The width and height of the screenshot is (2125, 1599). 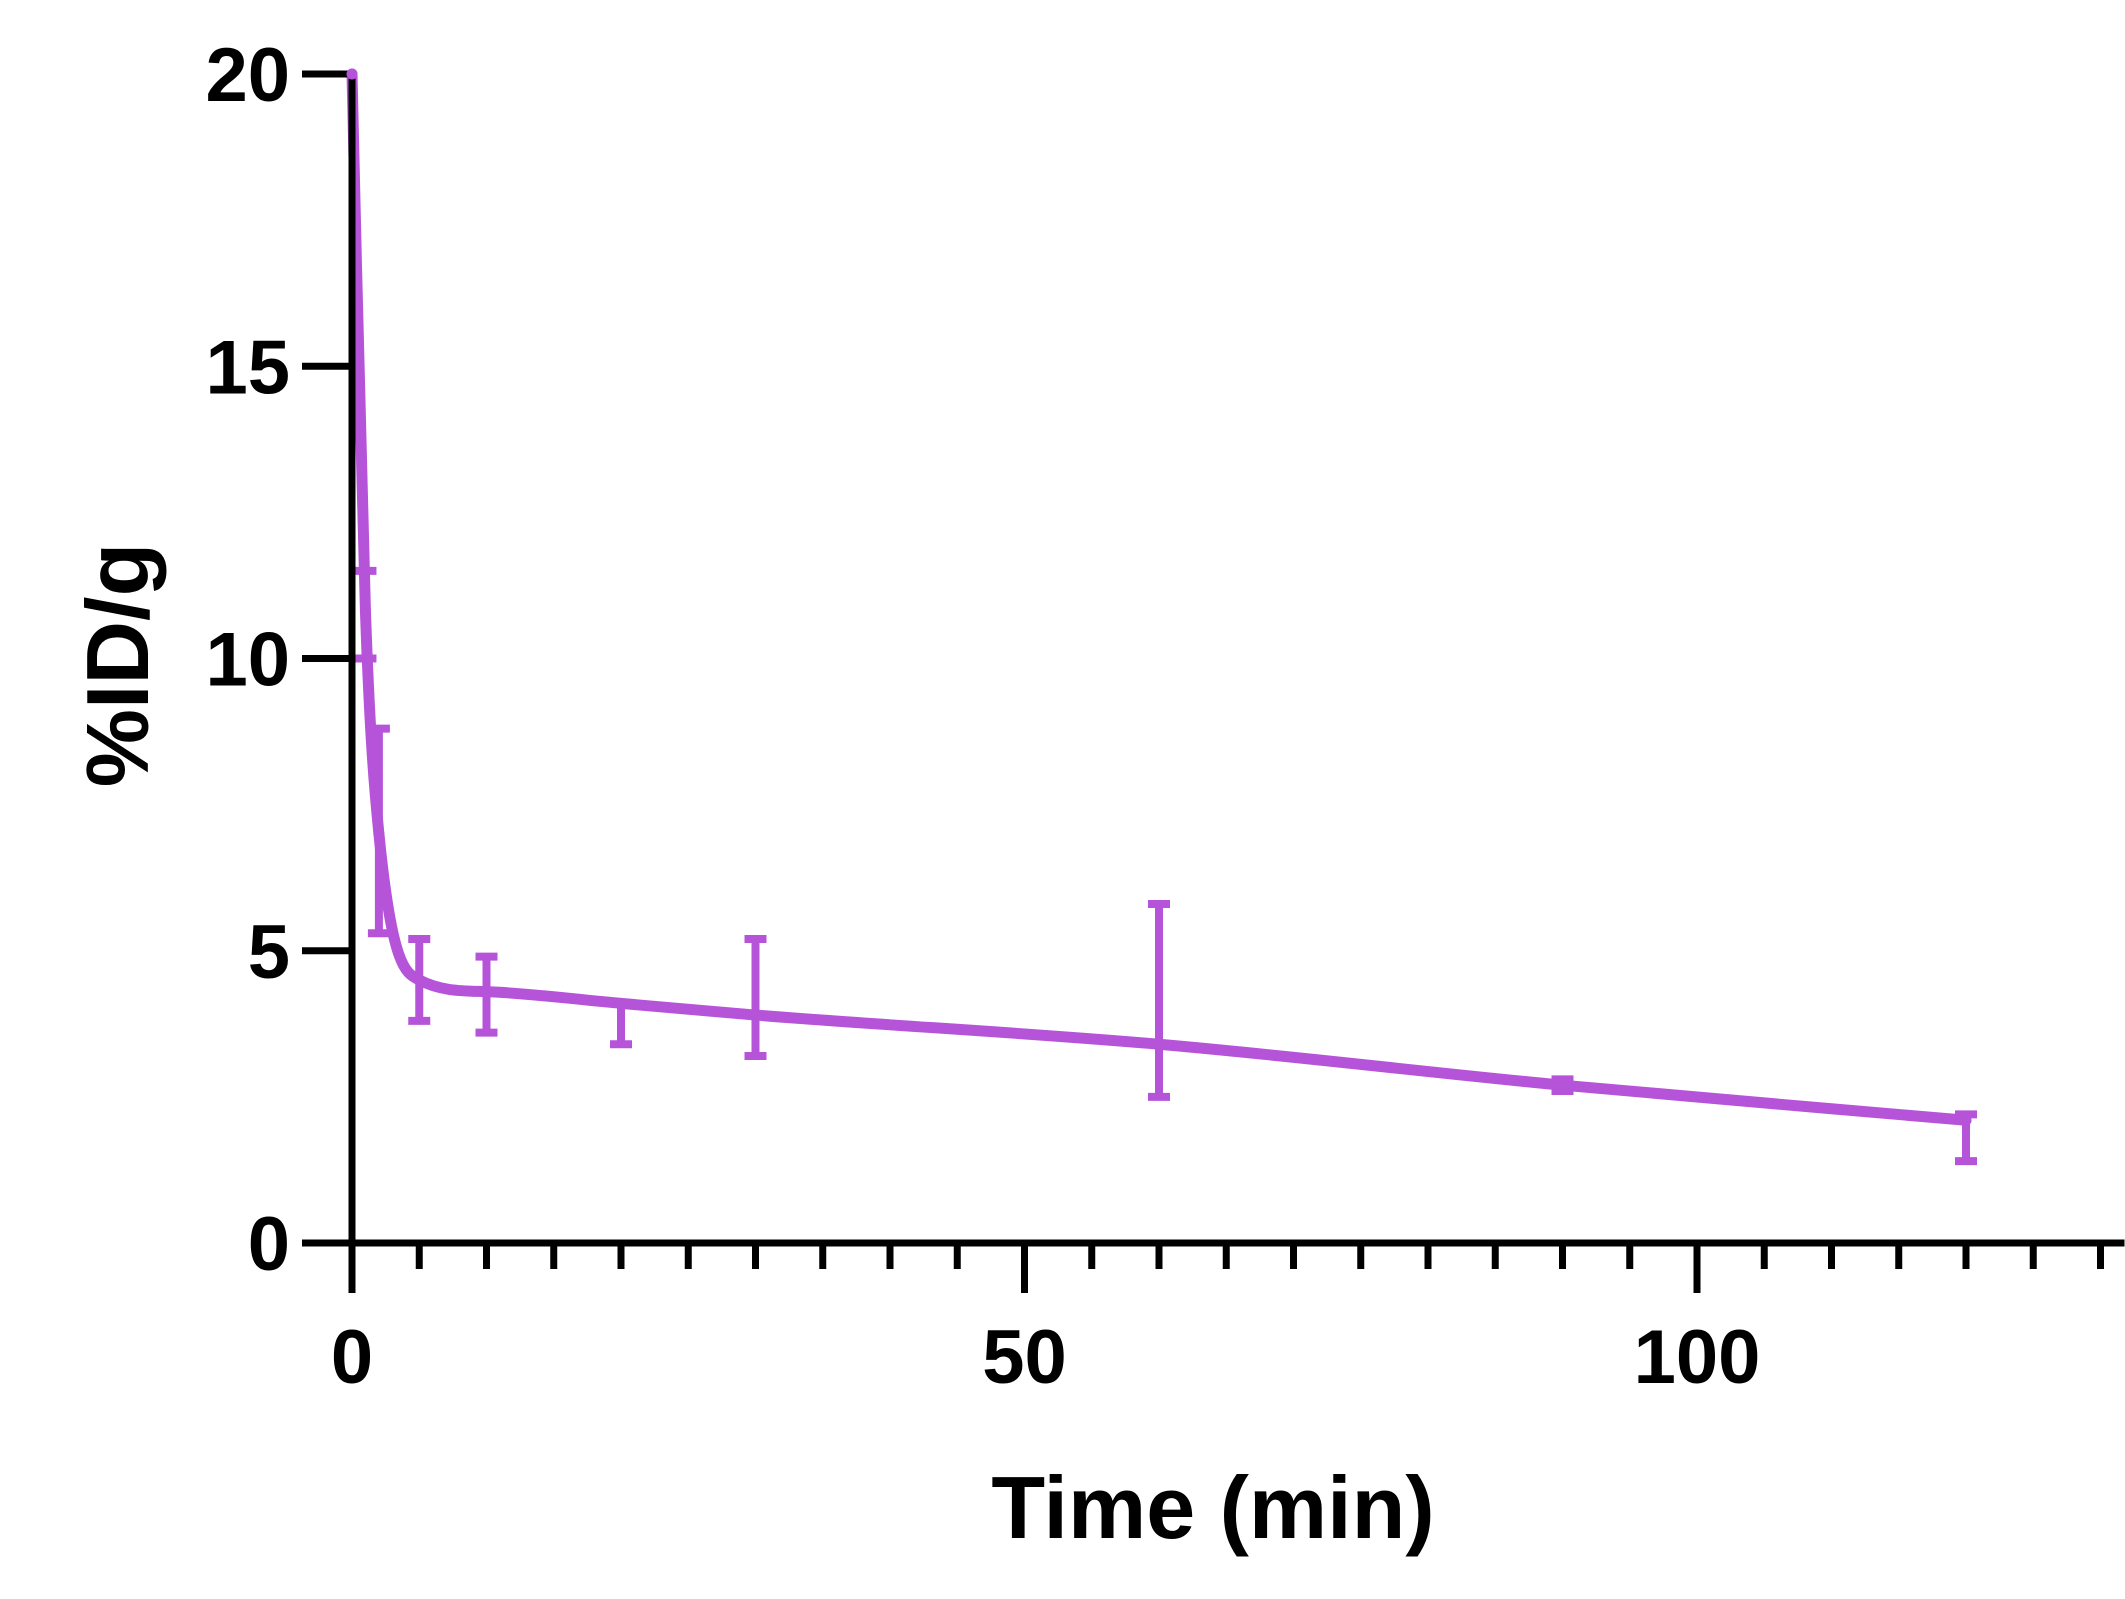 I want to click on x-tick-label: 0, so click(x=352, y=1357).